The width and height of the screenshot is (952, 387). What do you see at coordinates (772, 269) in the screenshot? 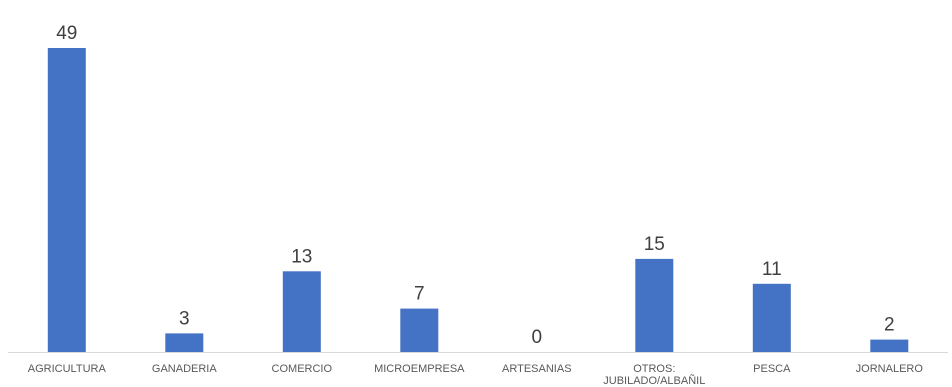
I see `data-label-pesca: 11` at bounding box center [772, 269].